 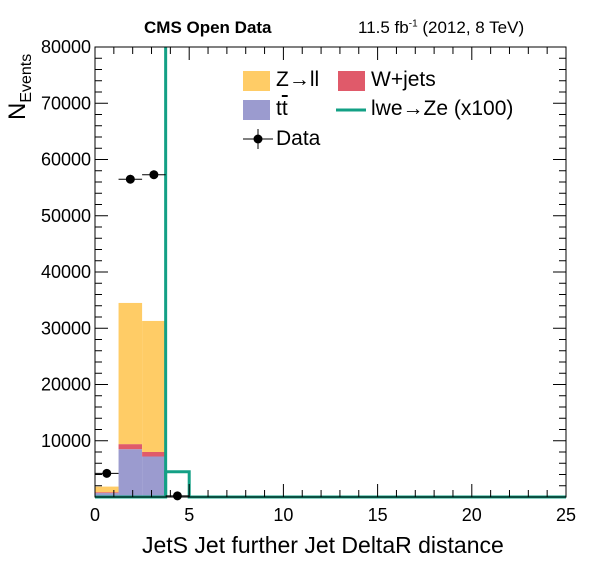 I want to click on x-tick-label: 25, so click(x=566, y=515).